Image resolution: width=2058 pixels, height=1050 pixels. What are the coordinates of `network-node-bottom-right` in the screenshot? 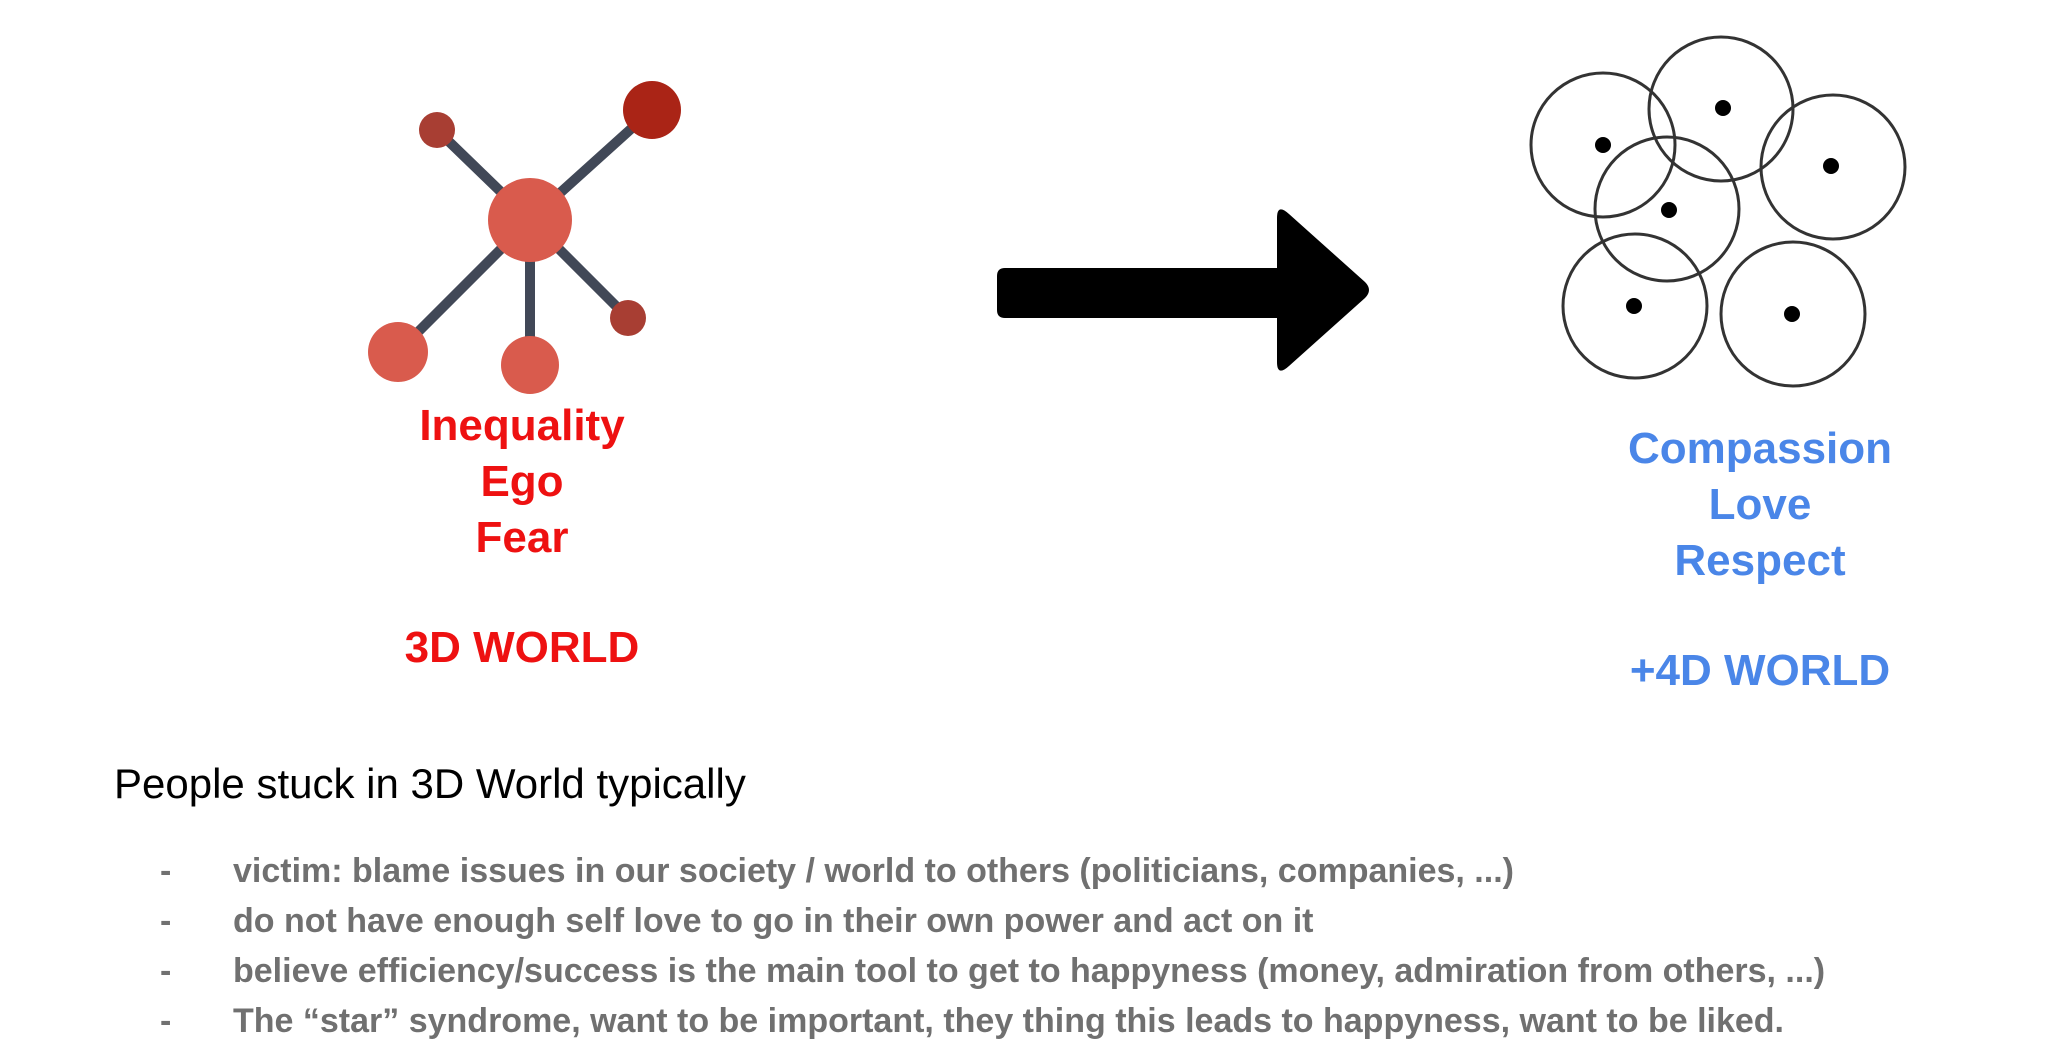 It's located at (628, 318).